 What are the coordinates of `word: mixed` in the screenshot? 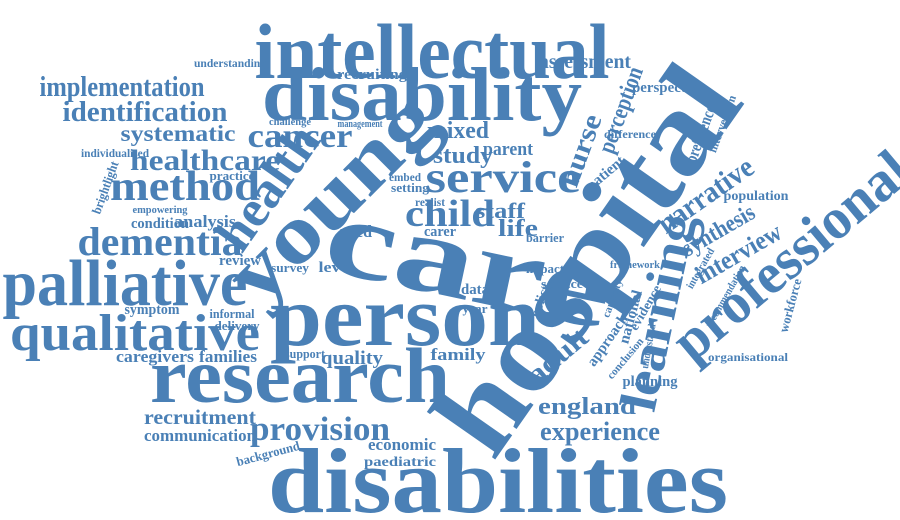 It's located at (458, 131).